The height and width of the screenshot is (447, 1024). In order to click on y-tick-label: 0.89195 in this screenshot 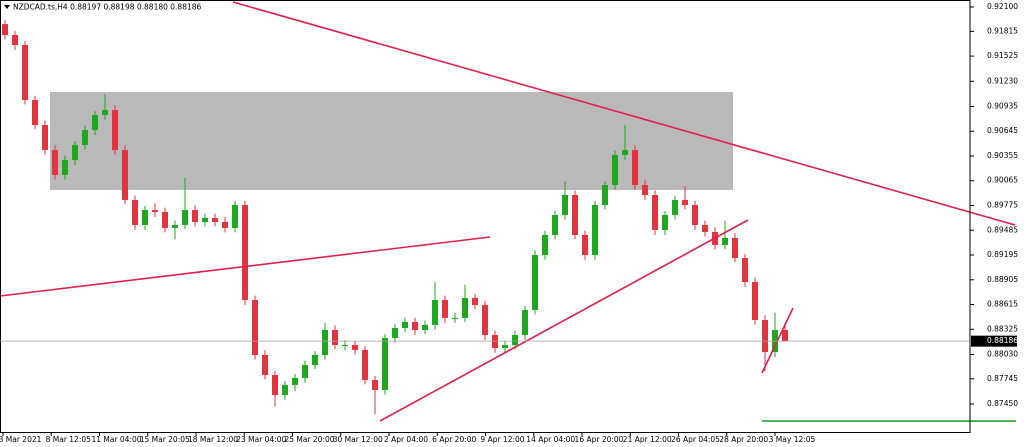, I will do `click(1002, 254)`.